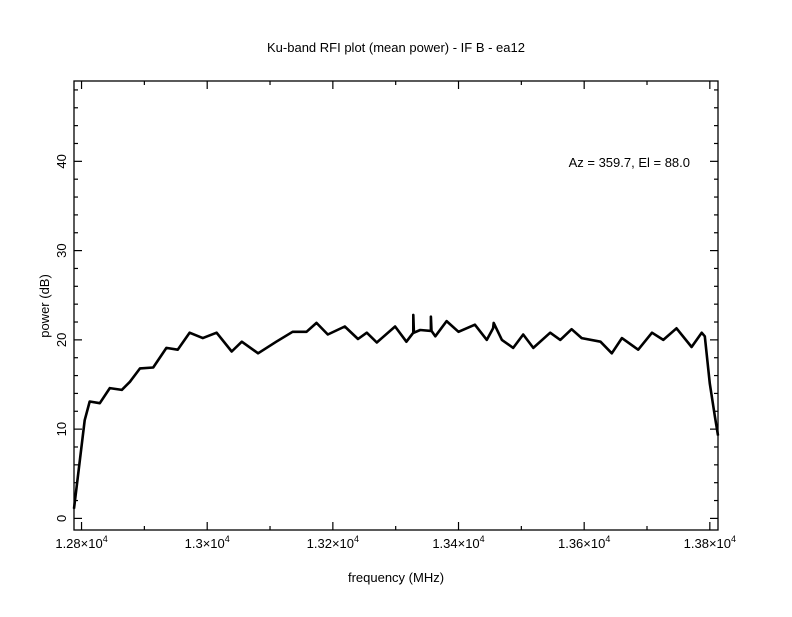  I want to click on y-axis-label: power (dB), so click(44, 306).